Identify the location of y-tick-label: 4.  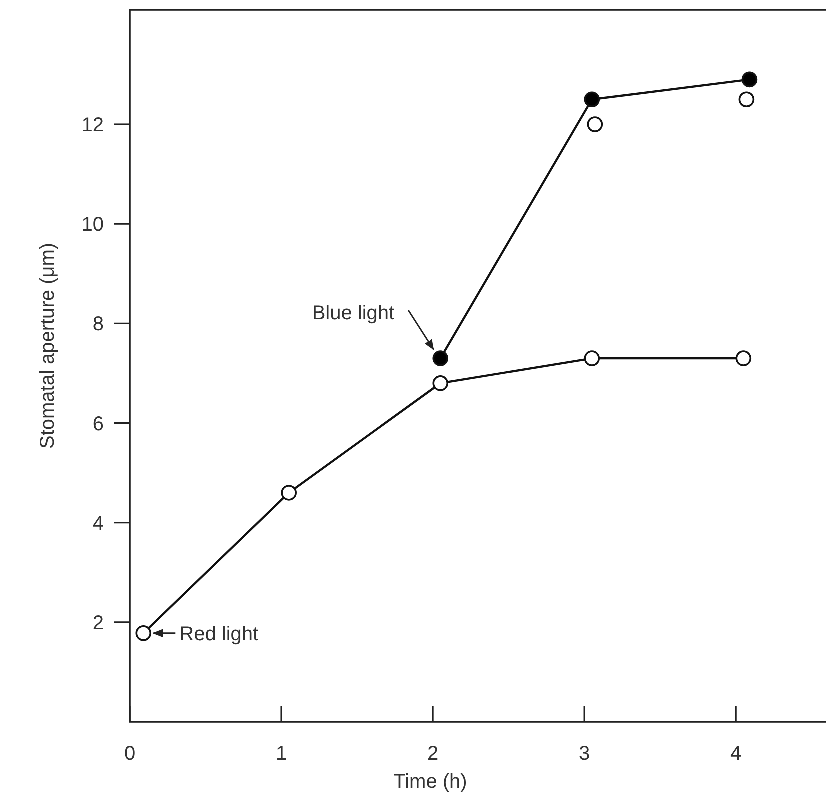
(98, 523).